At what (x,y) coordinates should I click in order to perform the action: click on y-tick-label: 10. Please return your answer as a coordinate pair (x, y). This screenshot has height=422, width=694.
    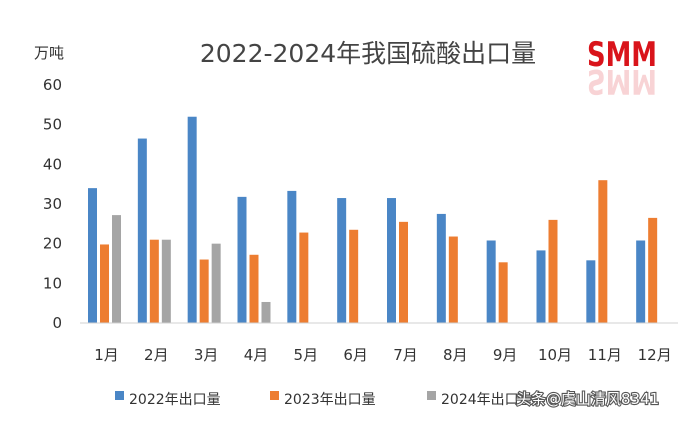
    Looking at the image, I should click on (52, 283).